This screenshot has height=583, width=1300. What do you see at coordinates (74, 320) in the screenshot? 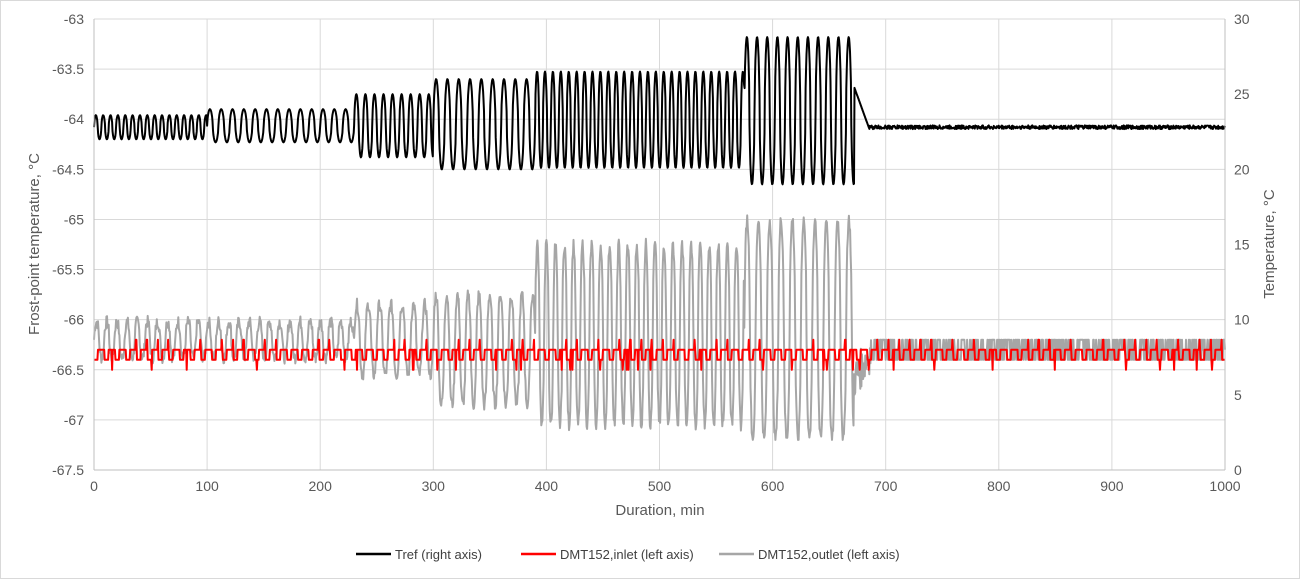
I see `y-left-tick-label: -66` at bounding box center [74, 320].